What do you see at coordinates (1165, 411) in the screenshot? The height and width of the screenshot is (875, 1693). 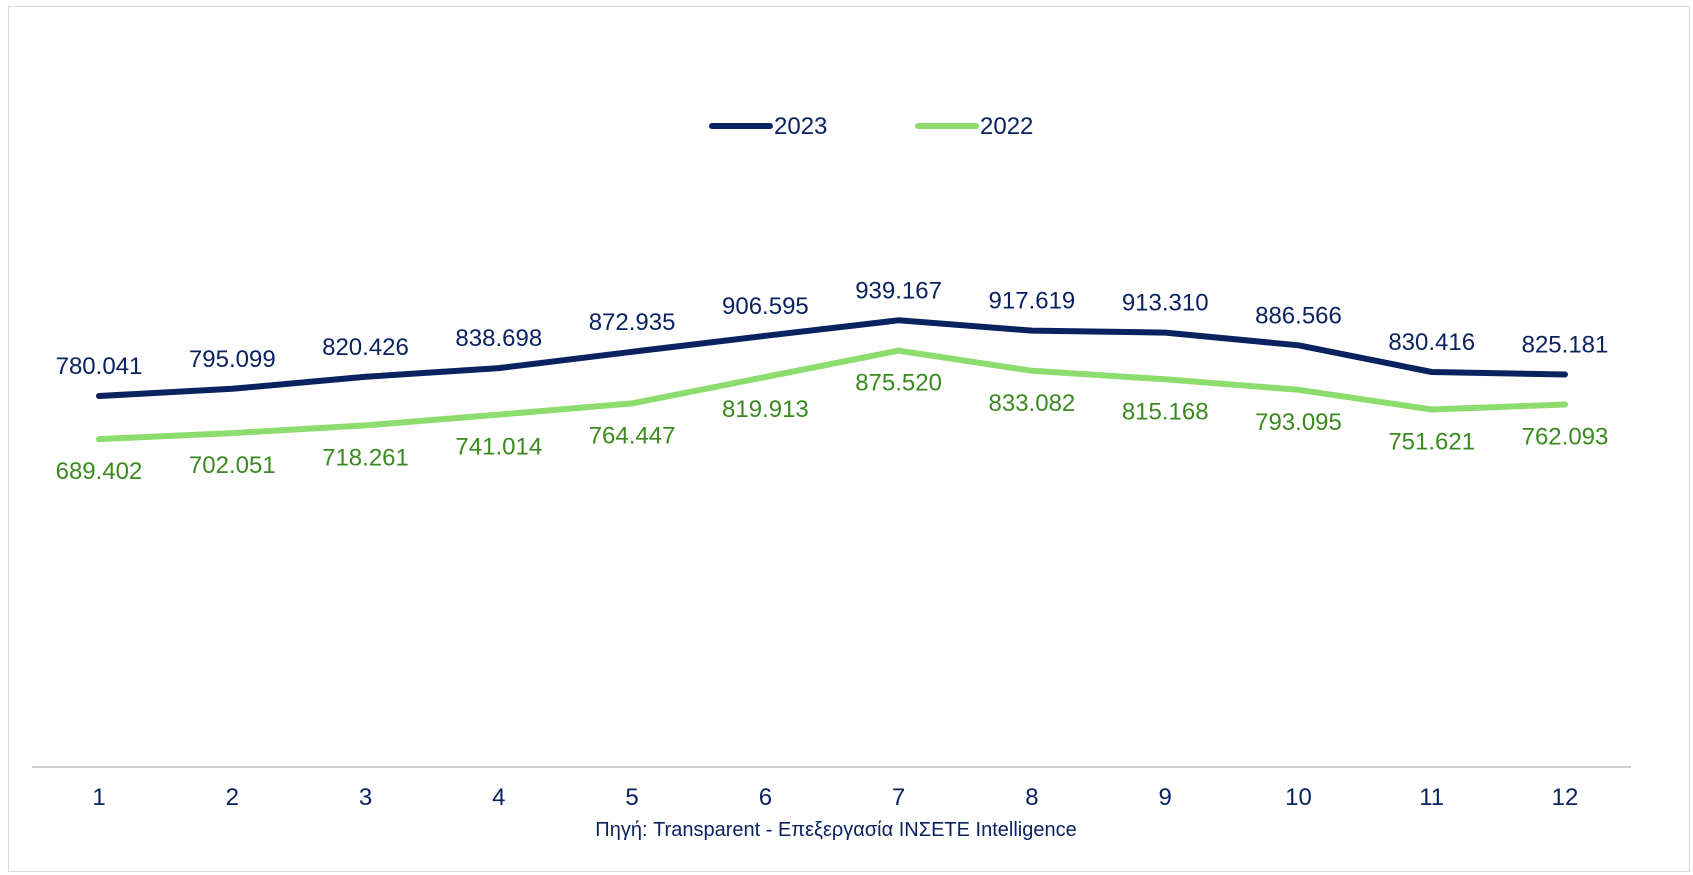 I see `data-label-2022-9: 815.168` at bounding box center [1165, 411].